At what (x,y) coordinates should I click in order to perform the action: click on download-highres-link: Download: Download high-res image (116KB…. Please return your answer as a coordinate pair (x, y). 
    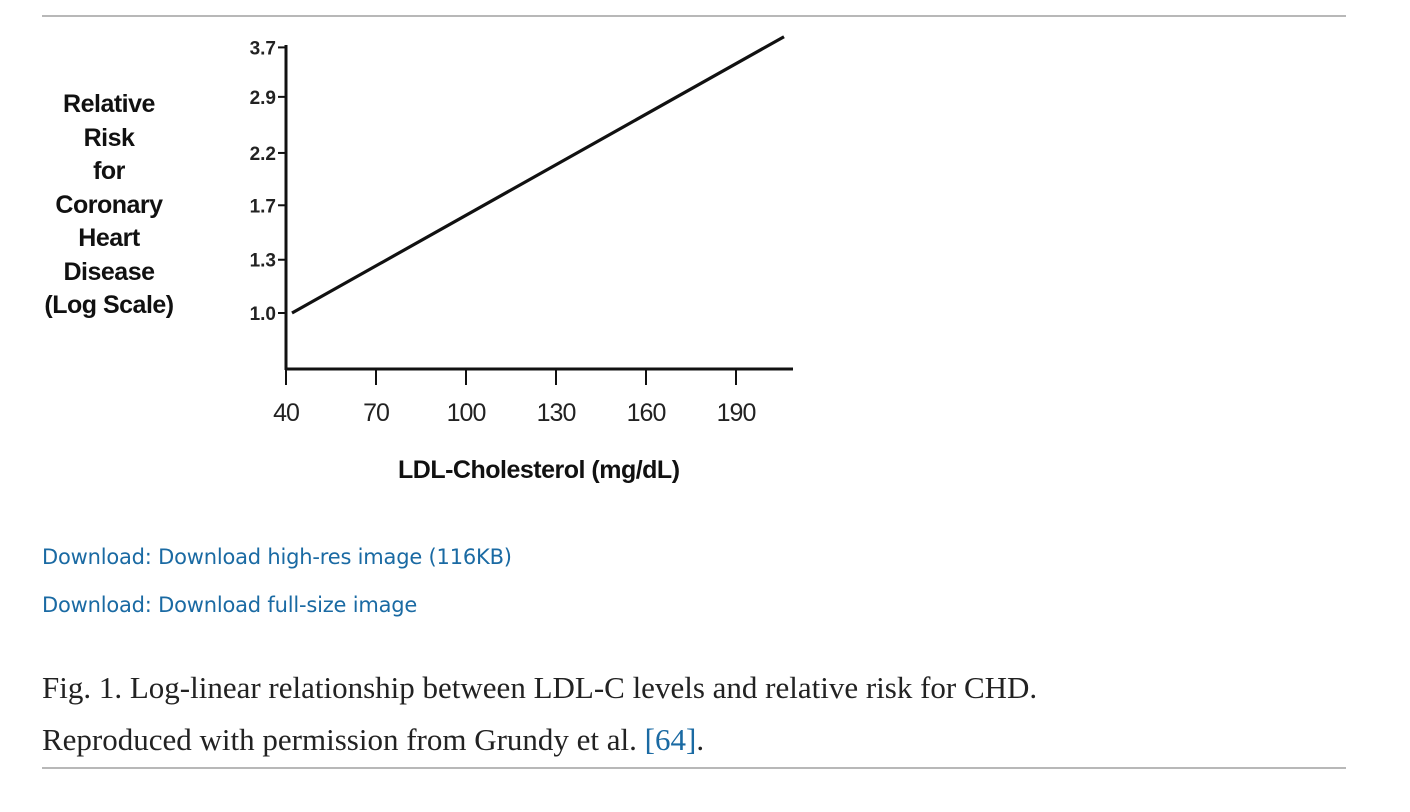
    Looking at the image, I should click on (277, 557).